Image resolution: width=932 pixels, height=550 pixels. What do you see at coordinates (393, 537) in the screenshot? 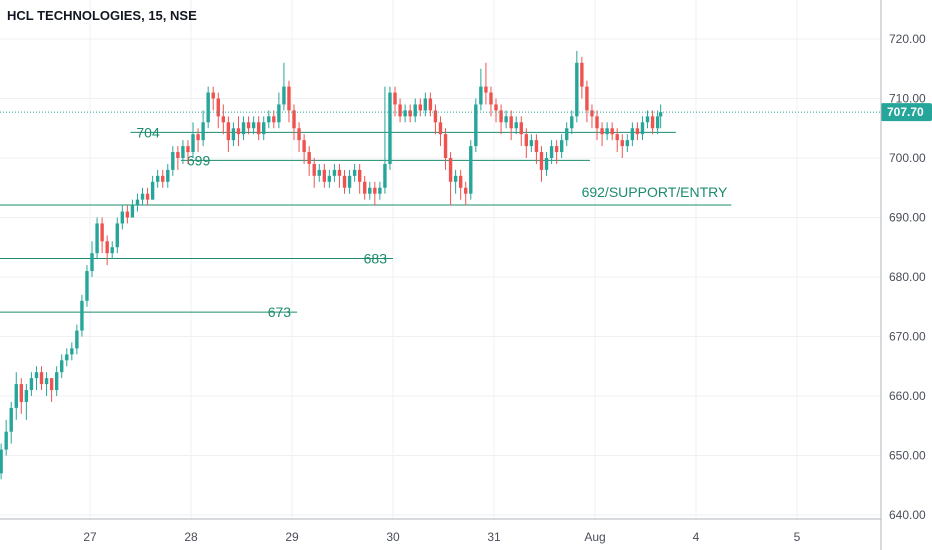
I see `x-tick-label: 30` at bounding box center [393, 537].